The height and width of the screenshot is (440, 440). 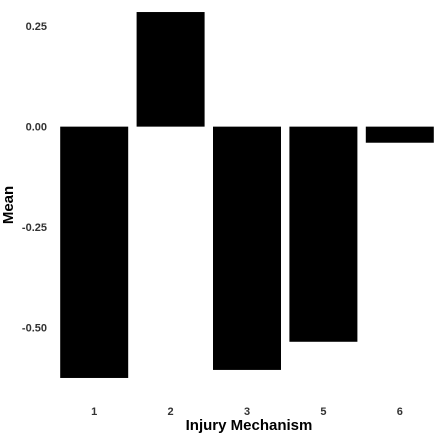 I want to click on y-axis-ticks: 0.25 0.00 -0.25 -0.50, so click(x=34, y=178).